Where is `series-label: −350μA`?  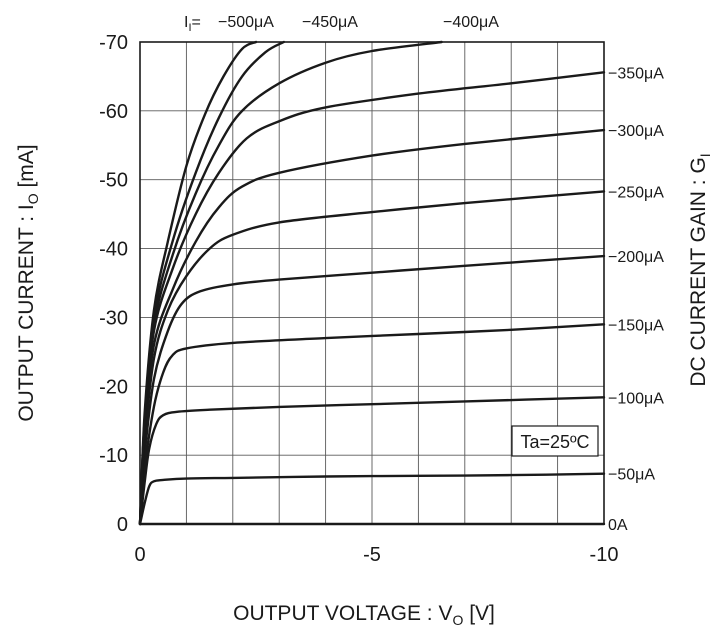
series-label: −350μA is located at coordinates (636, 73).